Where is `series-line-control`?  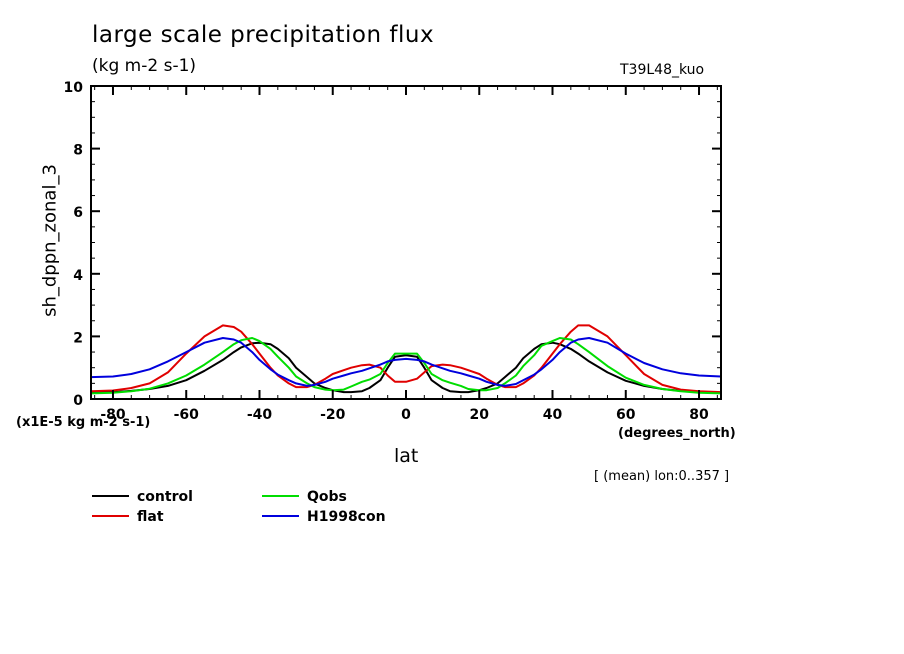
series-line-control is located at coordinates (406, 367).